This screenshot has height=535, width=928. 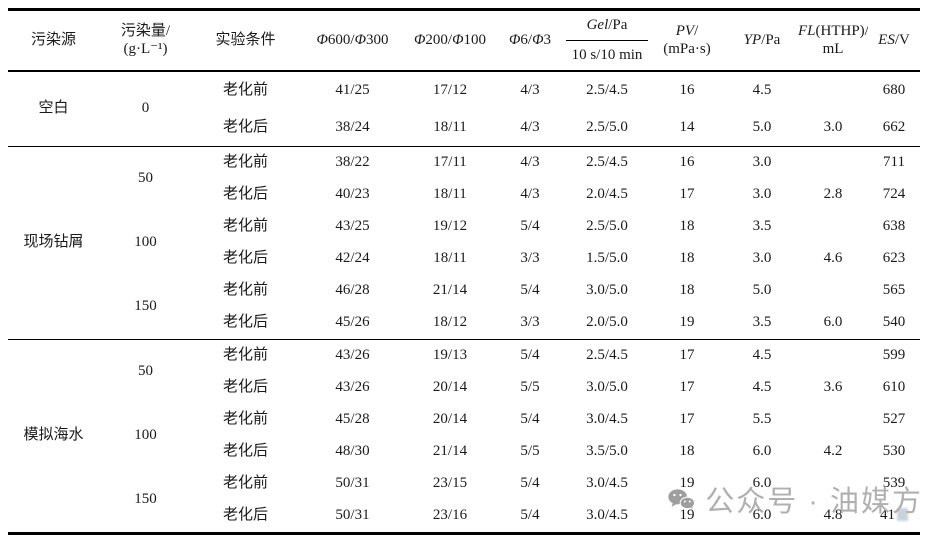 What do you see at coordinates (530, 258) in the screenshot?
I see `cell-phi6: 3/3` at bounding box center [530, 258].